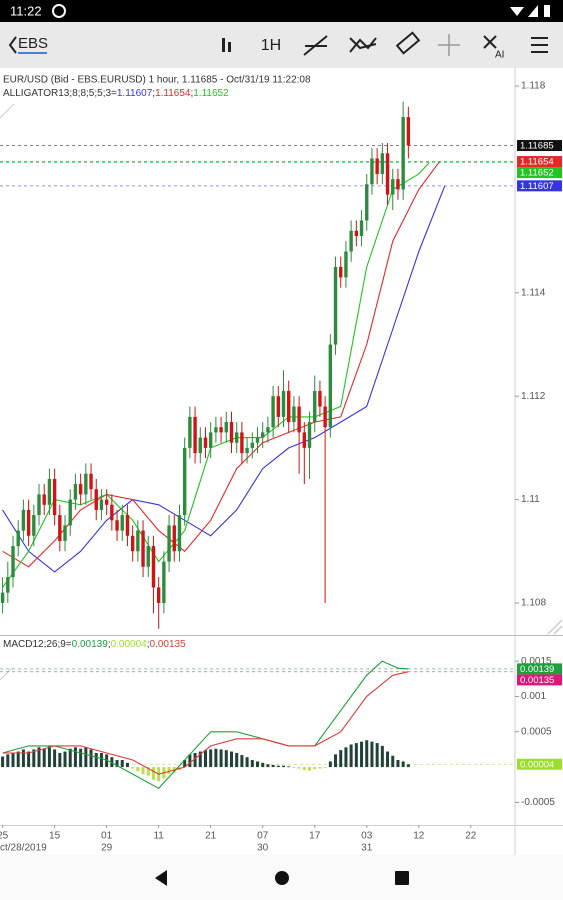  What do you see at coordinates (367, 836) in the screenshot?
I see `x-tick-label: 03` at bounding box center [367, 836].